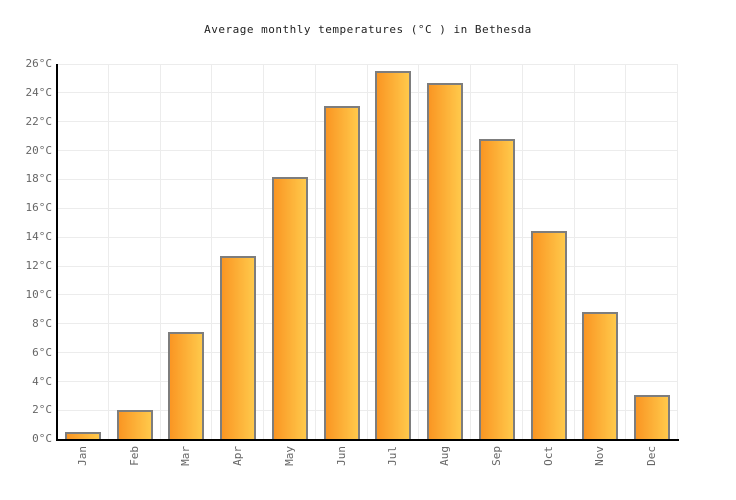 The image size is (736, 500). Describe the element at coordinates (39, 208) in the screenshot. I see `y-tick-label-16: 16°C` at that location.